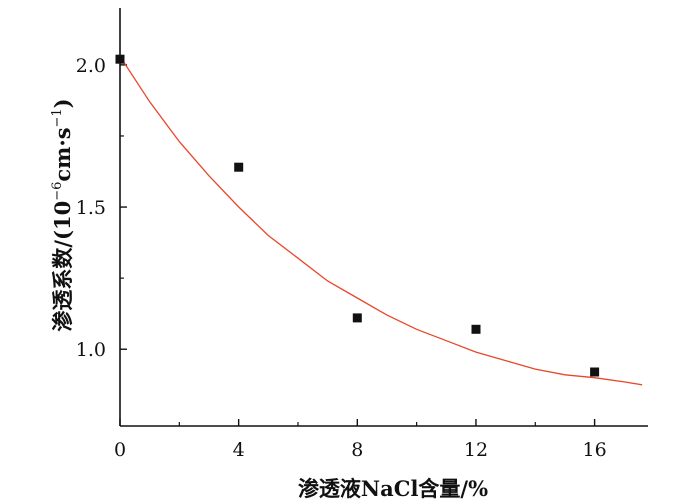 This screenshot has width=700, height=504. I want to click on y-axis-title-exp1: −6, so click(57, 191).